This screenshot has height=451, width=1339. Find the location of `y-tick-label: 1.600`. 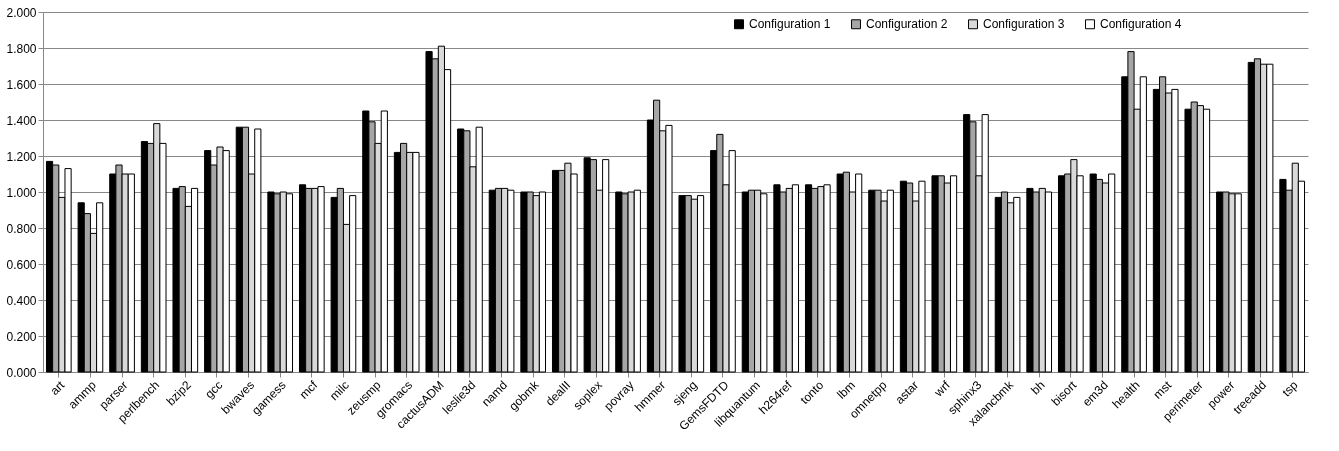

y-tick-label: 1.600 is located at coordinates (21, 84).